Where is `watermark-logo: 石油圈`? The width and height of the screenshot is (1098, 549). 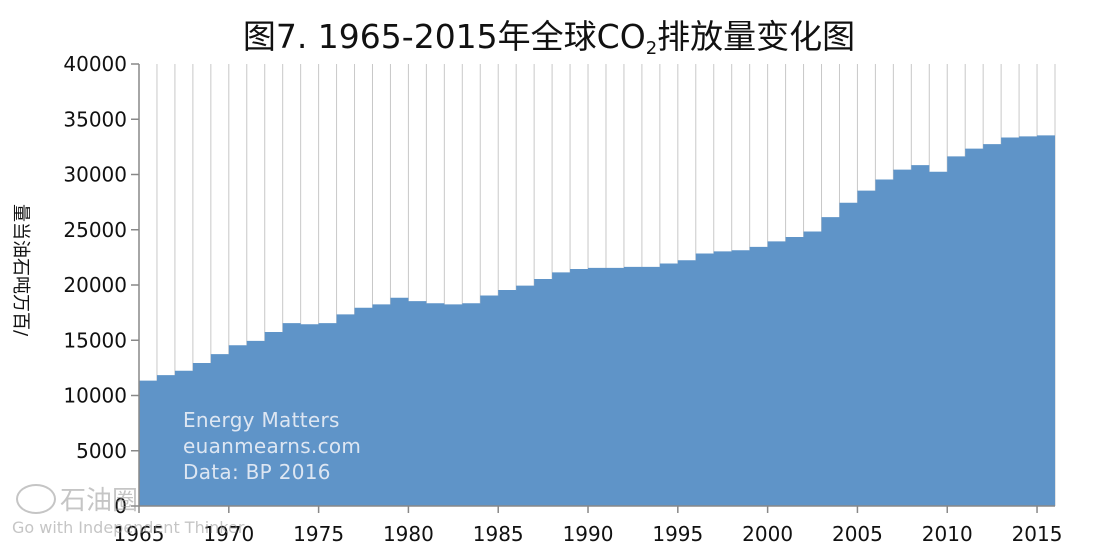
watermark-logo: 石油圈 is located at coordinates (99, 501).